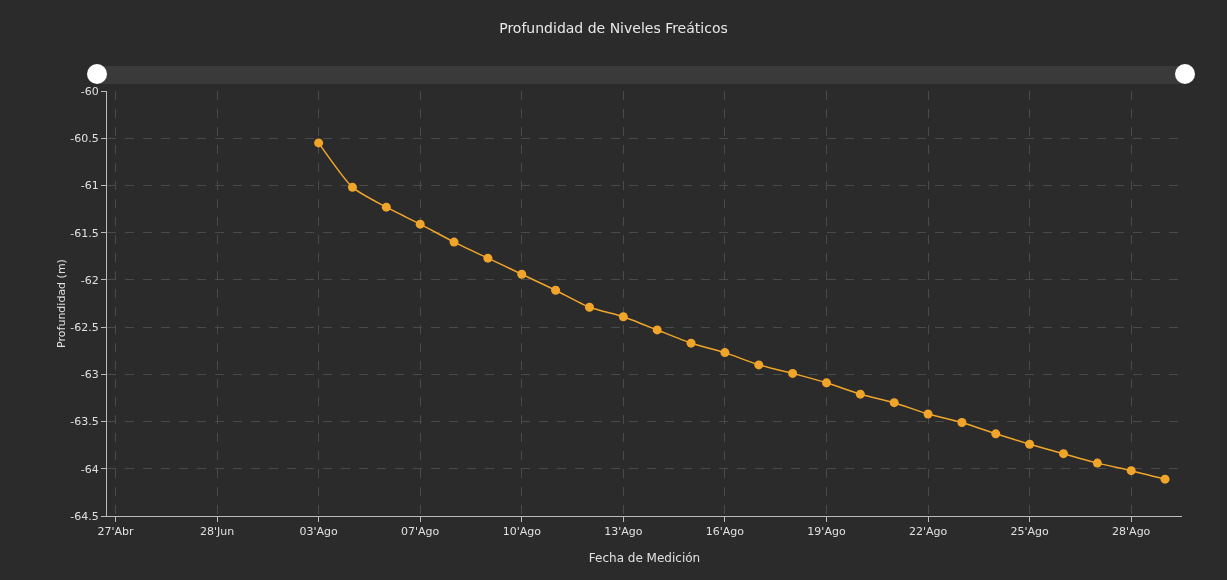  I want to click on x-tick-label: 13'Ago, so click(623, 532).